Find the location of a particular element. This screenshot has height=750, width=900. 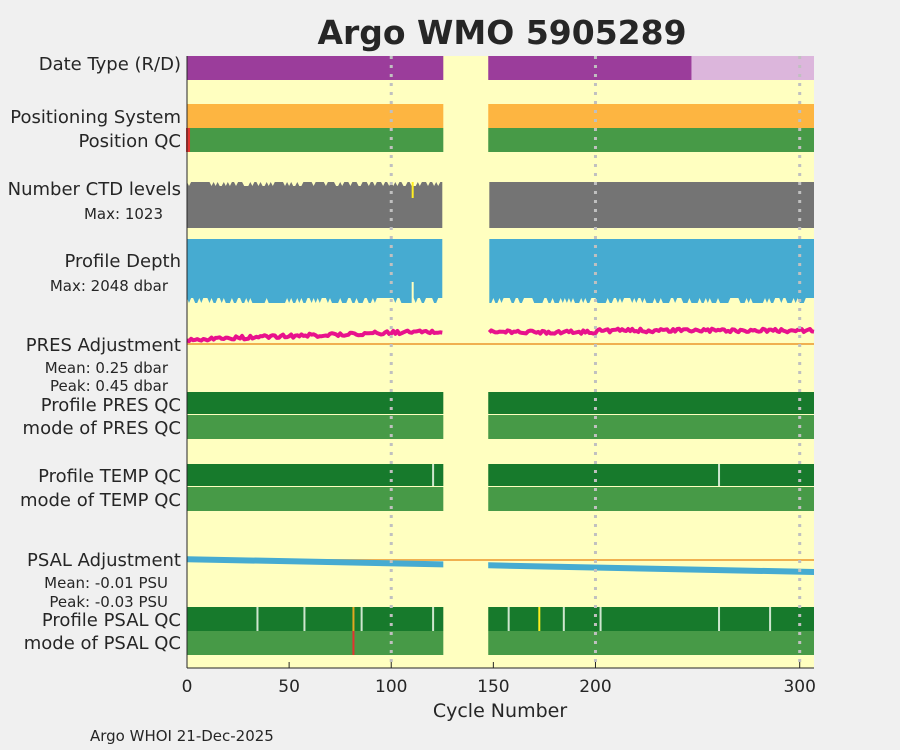

label-date-type: Date Type (R/D) is located at coordinates (110, 64).